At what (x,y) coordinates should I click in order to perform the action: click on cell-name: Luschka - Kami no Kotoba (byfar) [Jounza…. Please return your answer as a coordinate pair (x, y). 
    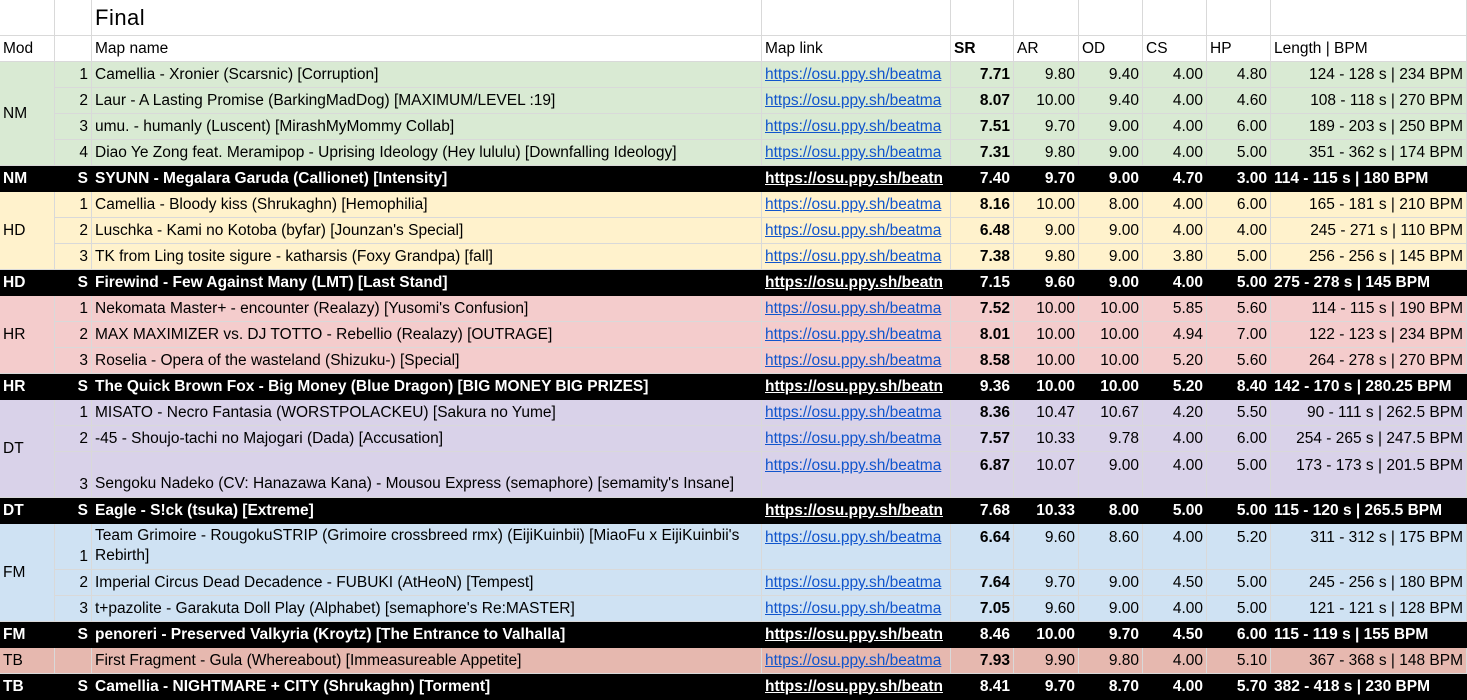
    Looking at the image, I should click on (427, 231).